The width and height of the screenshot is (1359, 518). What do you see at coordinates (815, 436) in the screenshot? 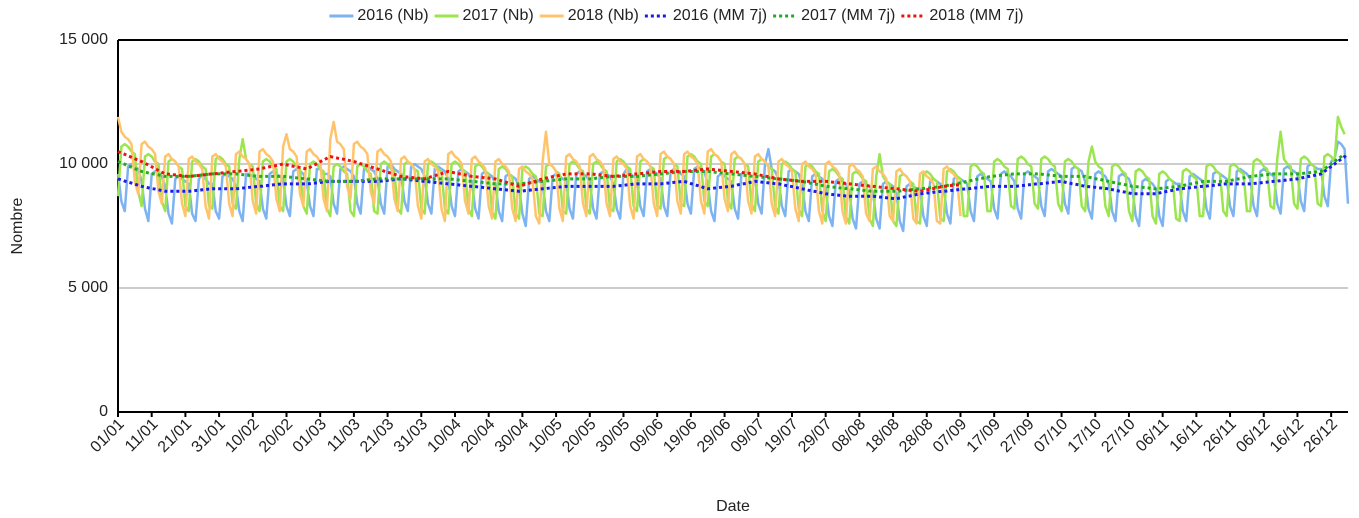
I see `x-tick-label: 29/07` at bounding box center [815, 436].